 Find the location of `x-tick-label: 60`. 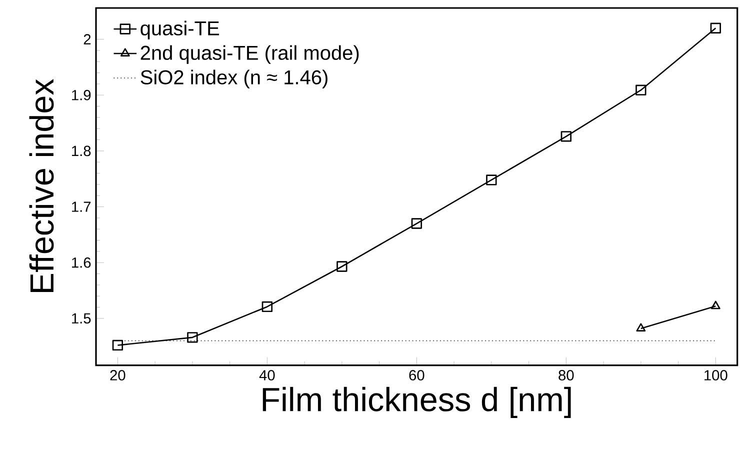

x-tick-label: 60 is located at coordinates (416, 375).